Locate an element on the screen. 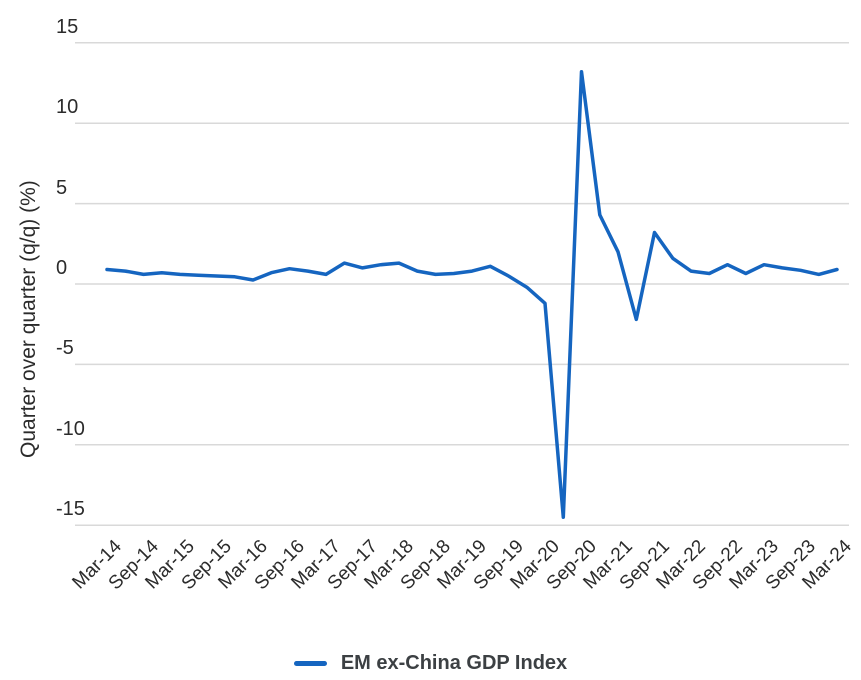  y-tick-label: 0 is located at coordinates (62, 268).